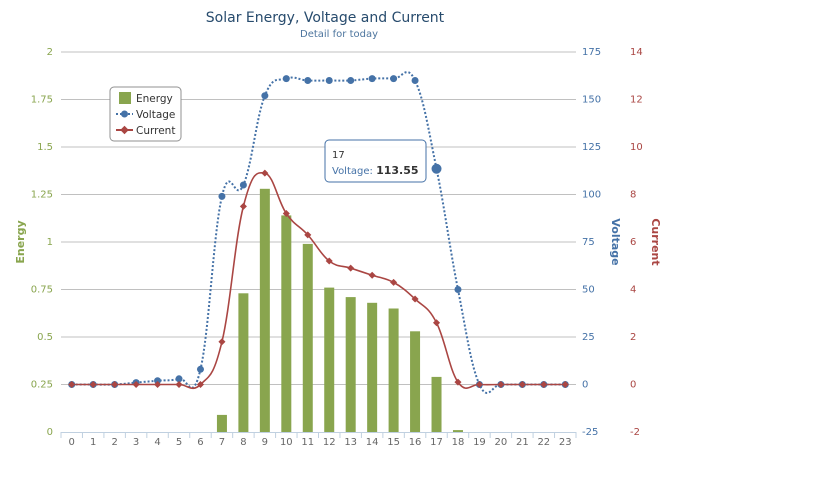 This screenshot has height=488, width=840. I want to click on x-tick-label: 16, so click(415, 442).